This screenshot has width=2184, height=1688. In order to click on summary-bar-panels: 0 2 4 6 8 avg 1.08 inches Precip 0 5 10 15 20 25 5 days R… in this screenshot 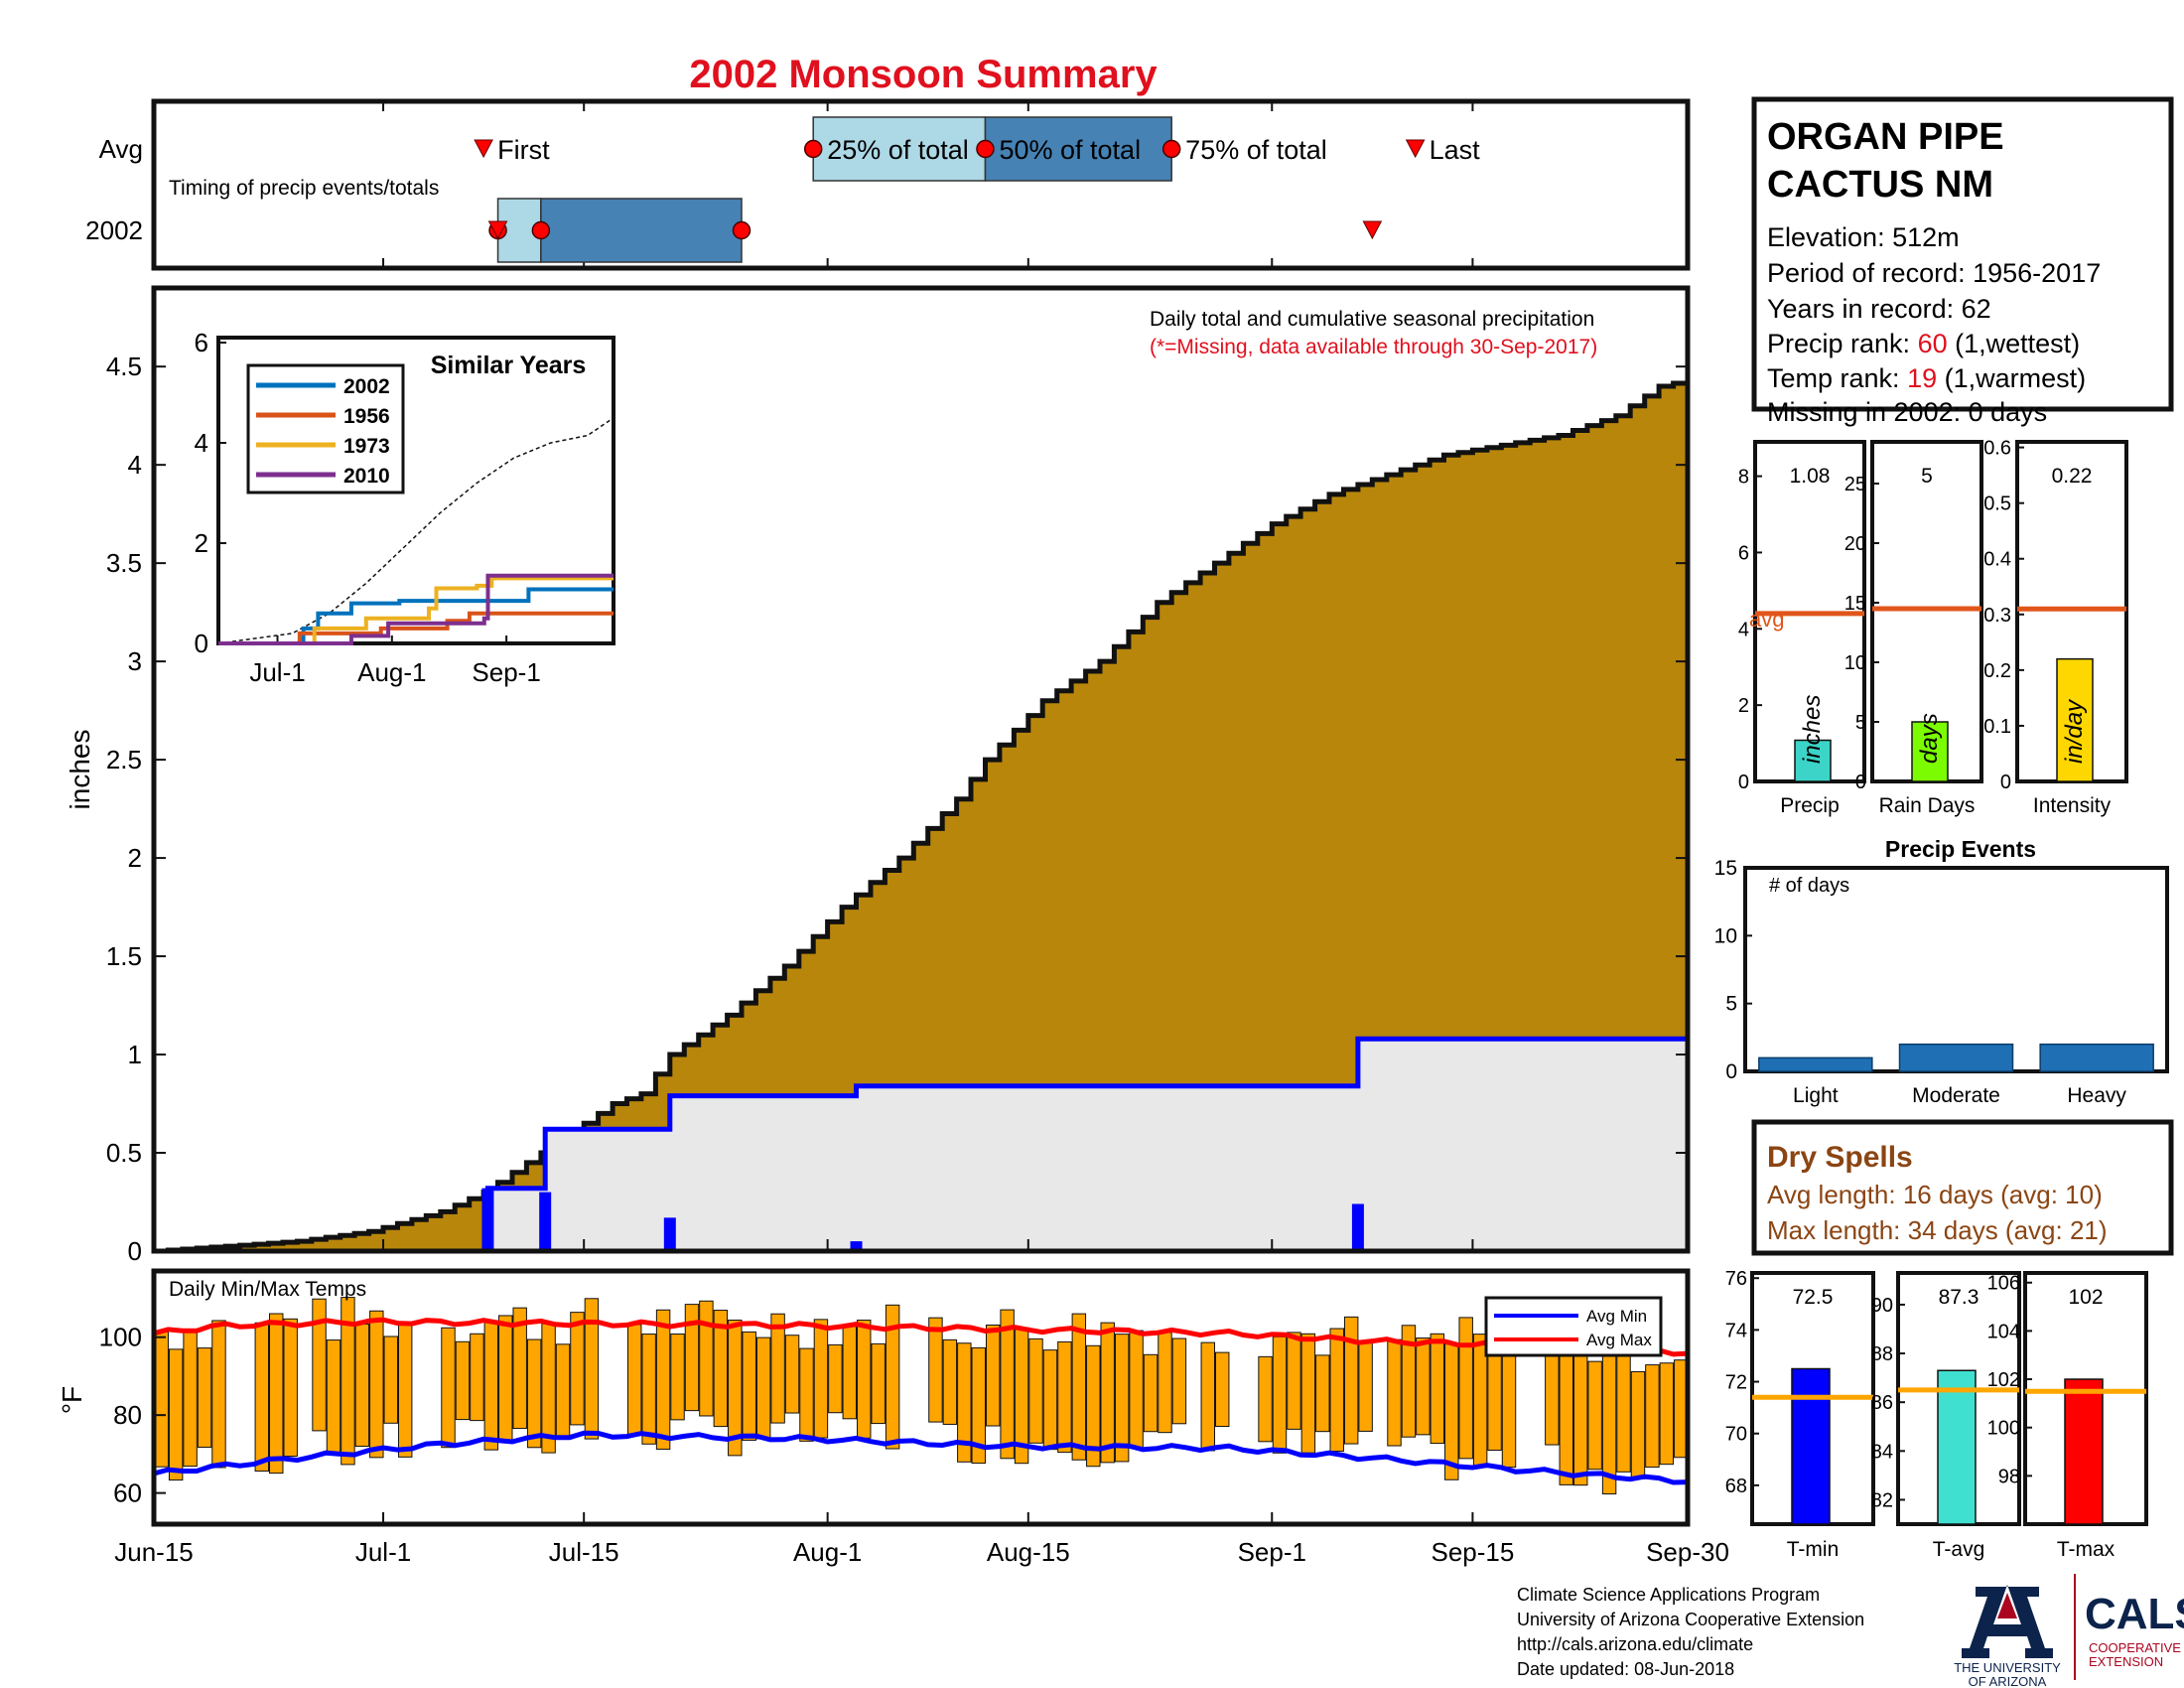, I will do `click(1933, 627)`.